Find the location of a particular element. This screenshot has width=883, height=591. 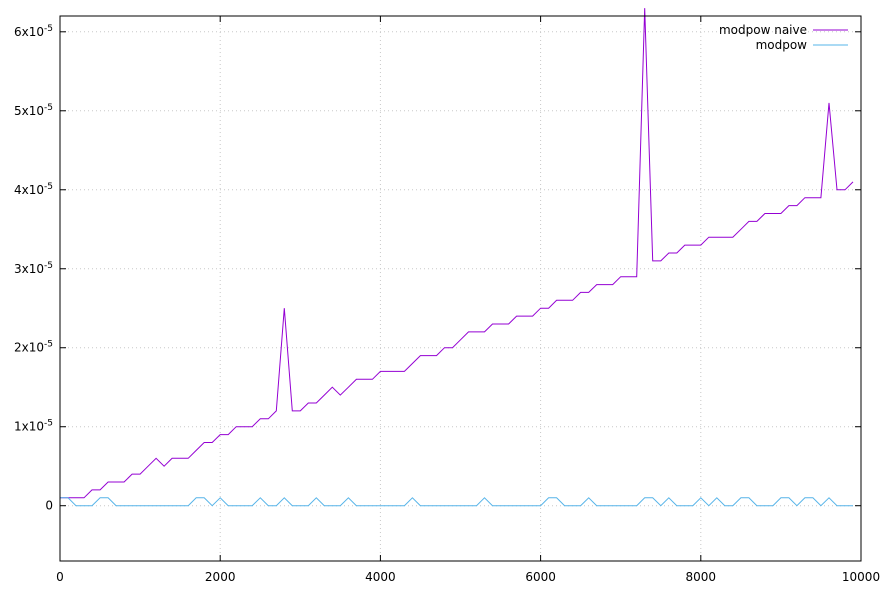

series-line-modpow is located at coordinates (456, 502).